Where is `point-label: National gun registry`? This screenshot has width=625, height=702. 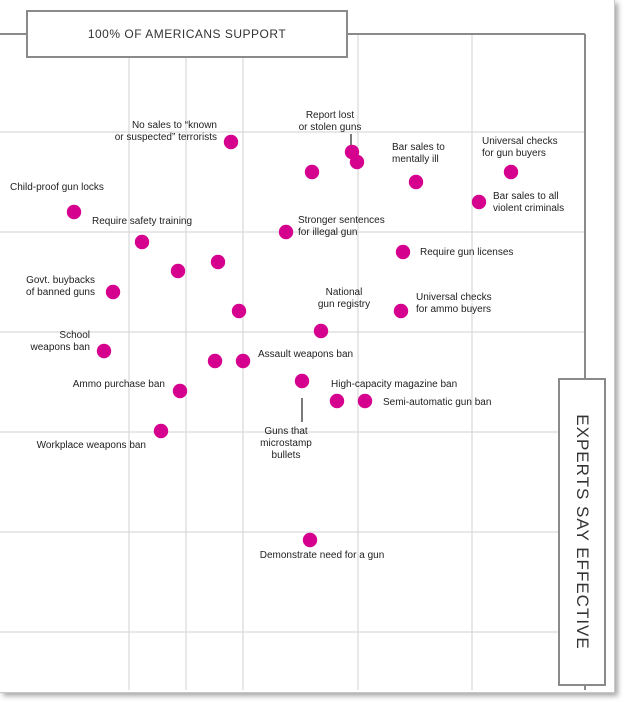
point-label: National gun registry is located at coordinates (344, 298).